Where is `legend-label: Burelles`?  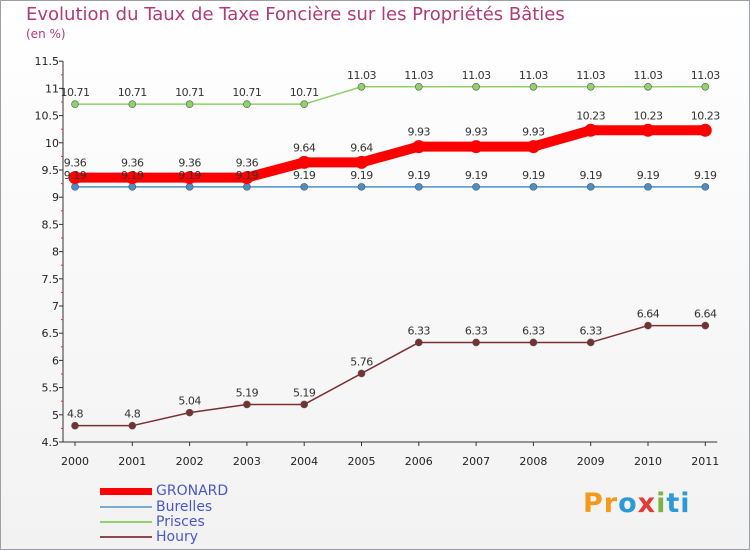 legend-label: Burelles is located at coordinates (184, 507).